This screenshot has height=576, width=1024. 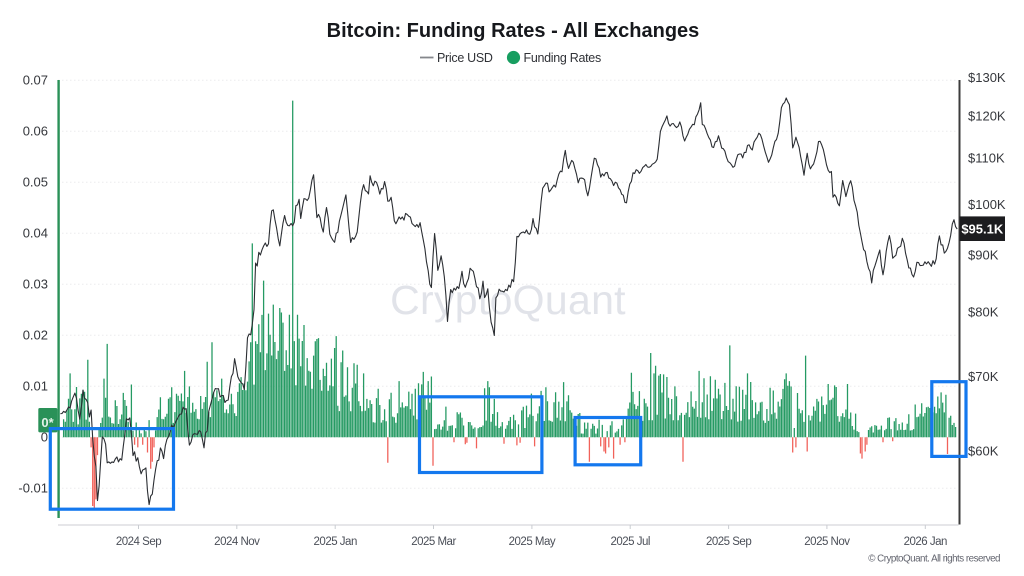 I want to click on svg-text: $70K, so click(x=983, y=376).